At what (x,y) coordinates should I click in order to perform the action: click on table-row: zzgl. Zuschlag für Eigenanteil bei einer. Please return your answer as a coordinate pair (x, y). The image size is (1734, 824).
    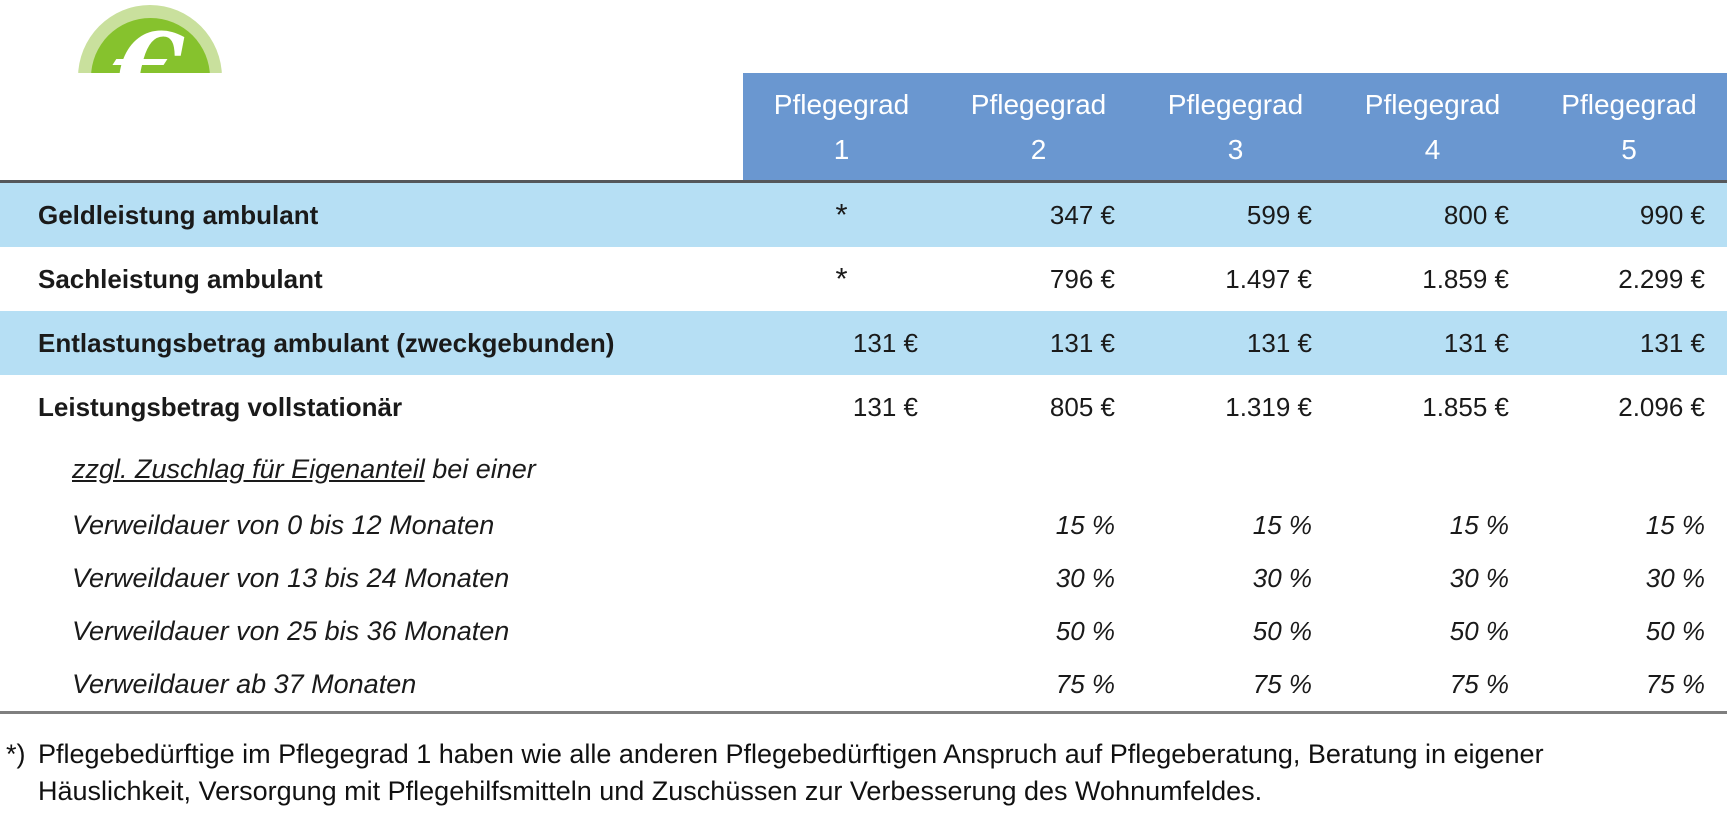
    Looking at the image, I should click on (863, 469).